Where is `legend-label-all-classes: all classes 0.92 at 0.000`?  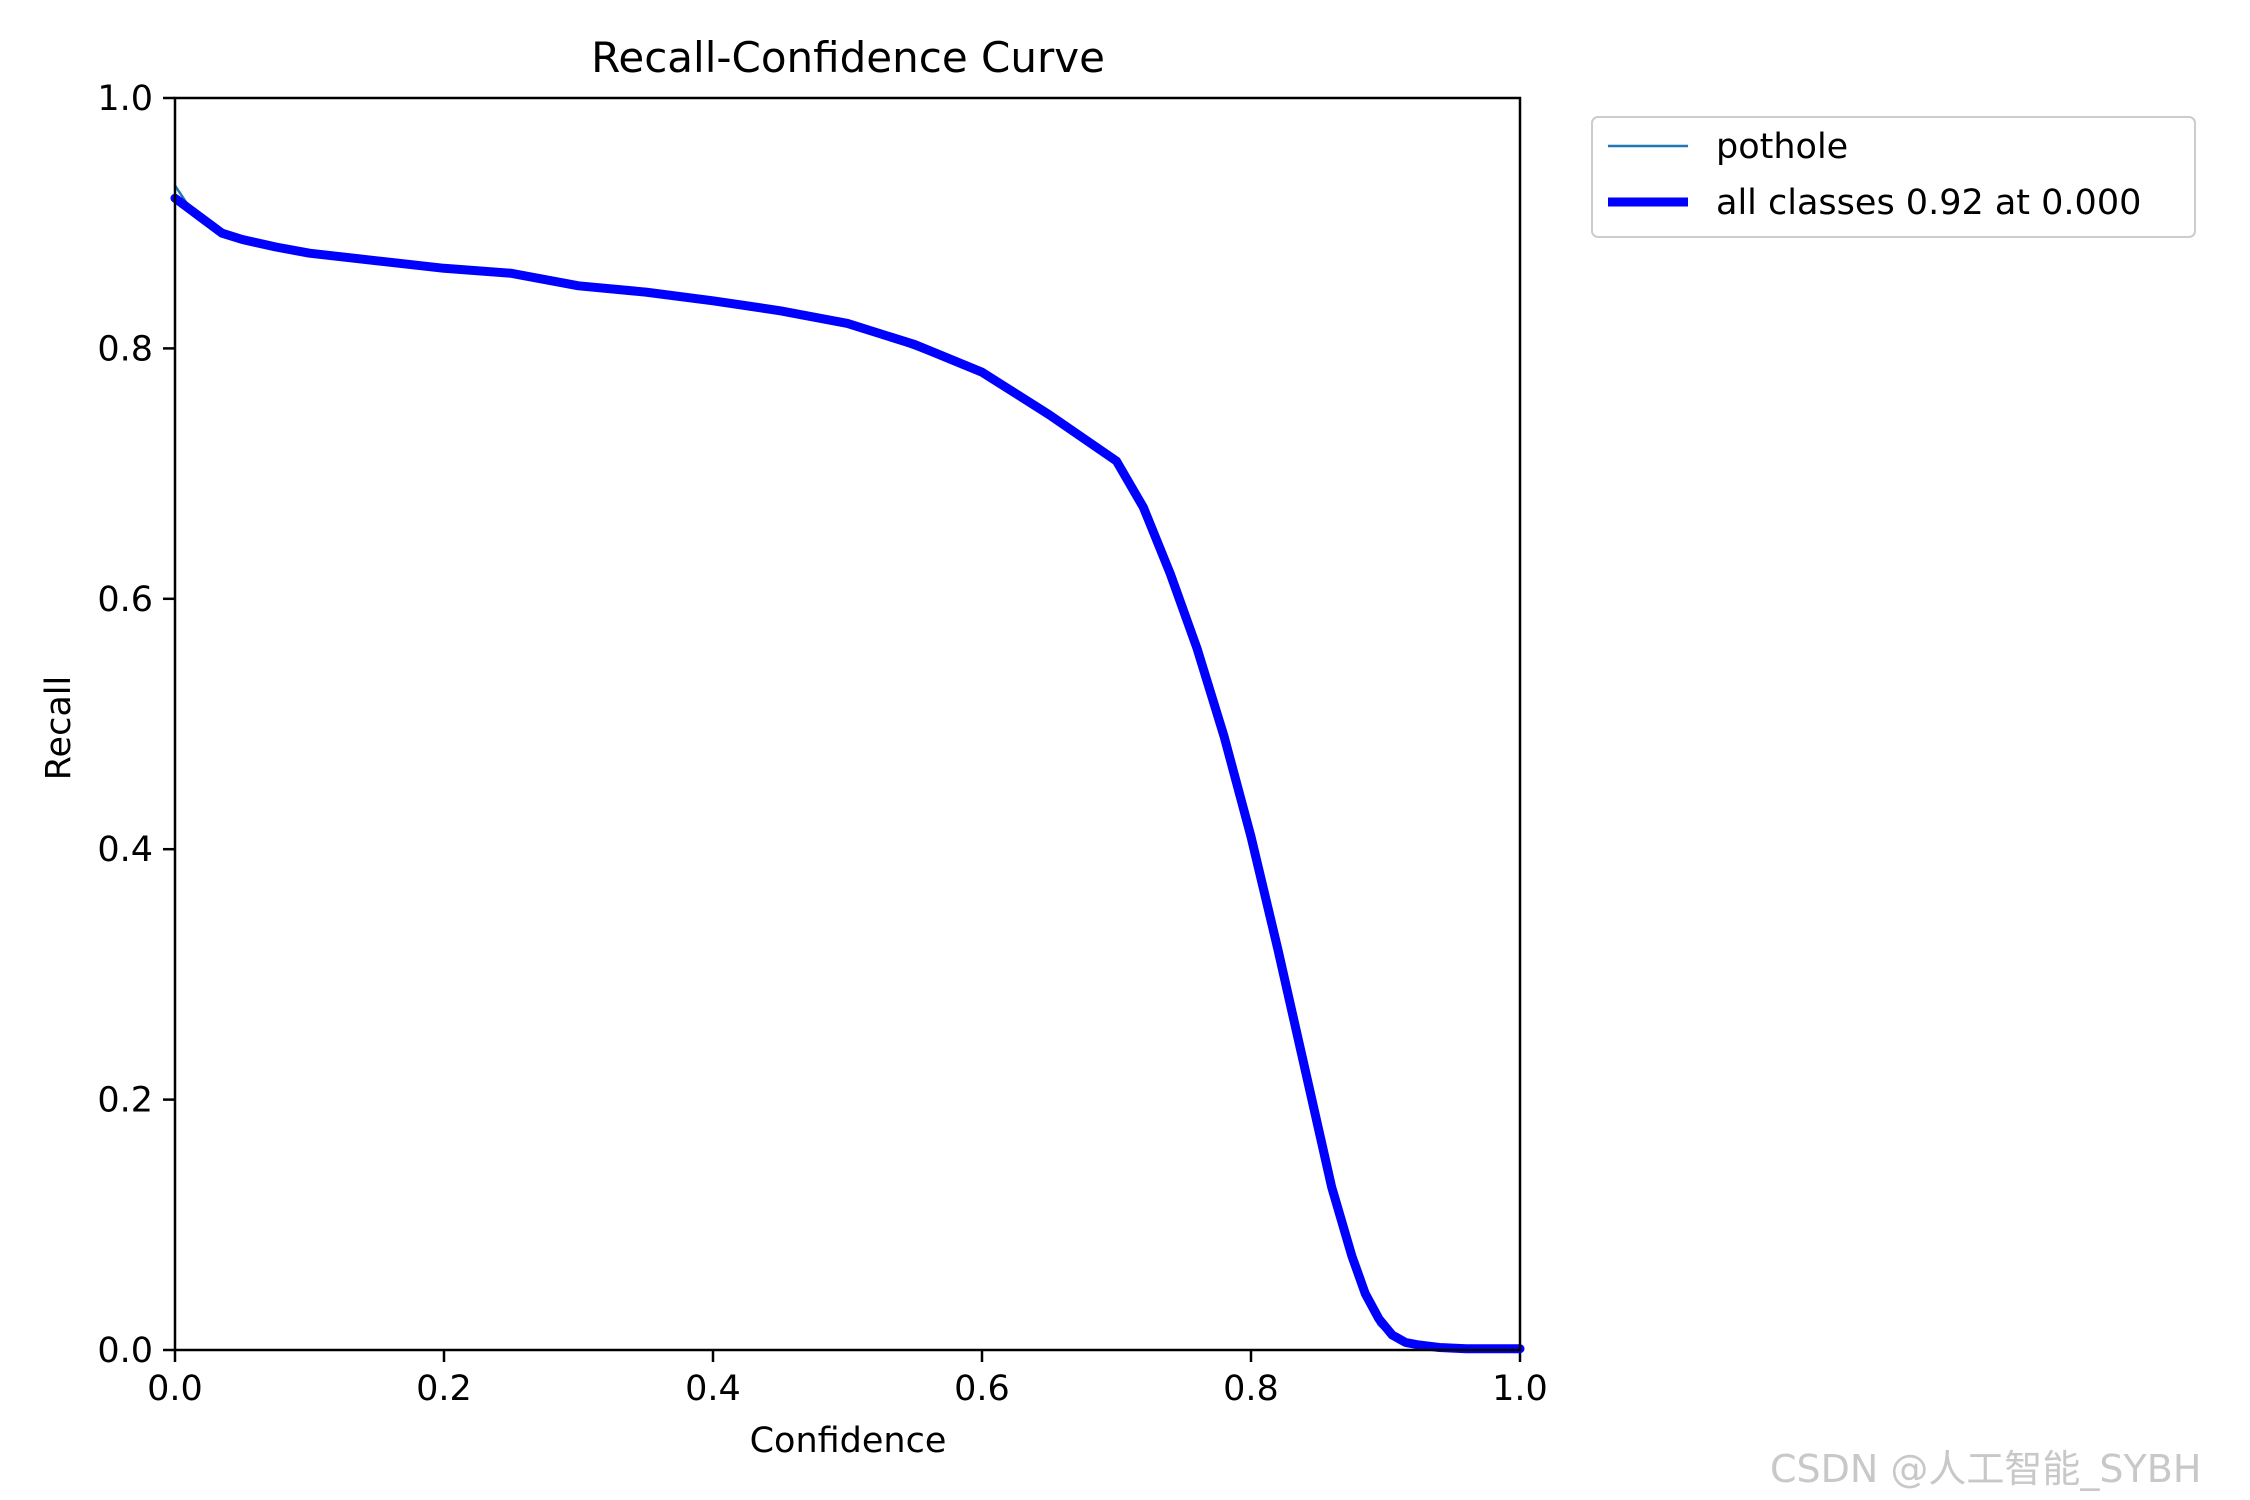 legend-label-all-classes: all classes 0.92 at 0.000 is located at coordinates (1928, 203).